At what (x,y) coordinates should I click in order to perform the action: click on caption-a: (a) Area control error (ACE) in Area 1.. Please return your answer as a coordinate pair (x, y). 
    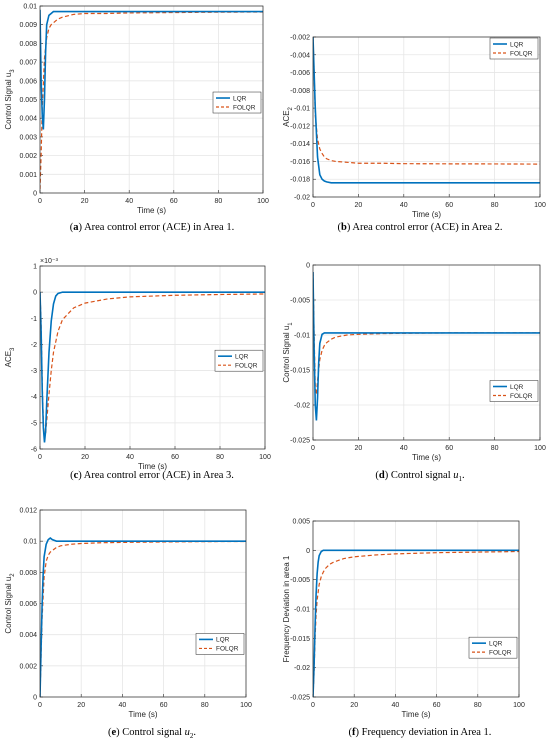
    Looking at the image, I should click on (152, 227).